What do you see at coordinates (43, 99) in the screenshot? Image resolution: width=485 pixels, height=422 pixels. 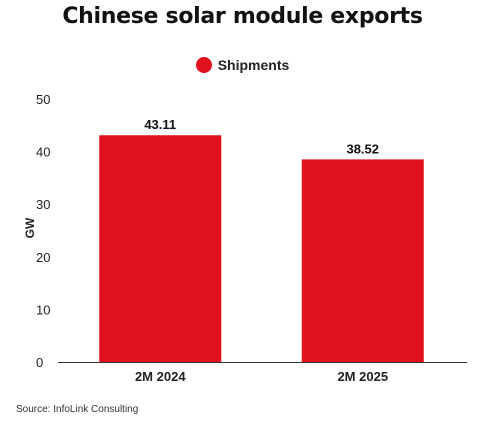 I see `y-tick-label: 50` at bounding box center [43, 99].